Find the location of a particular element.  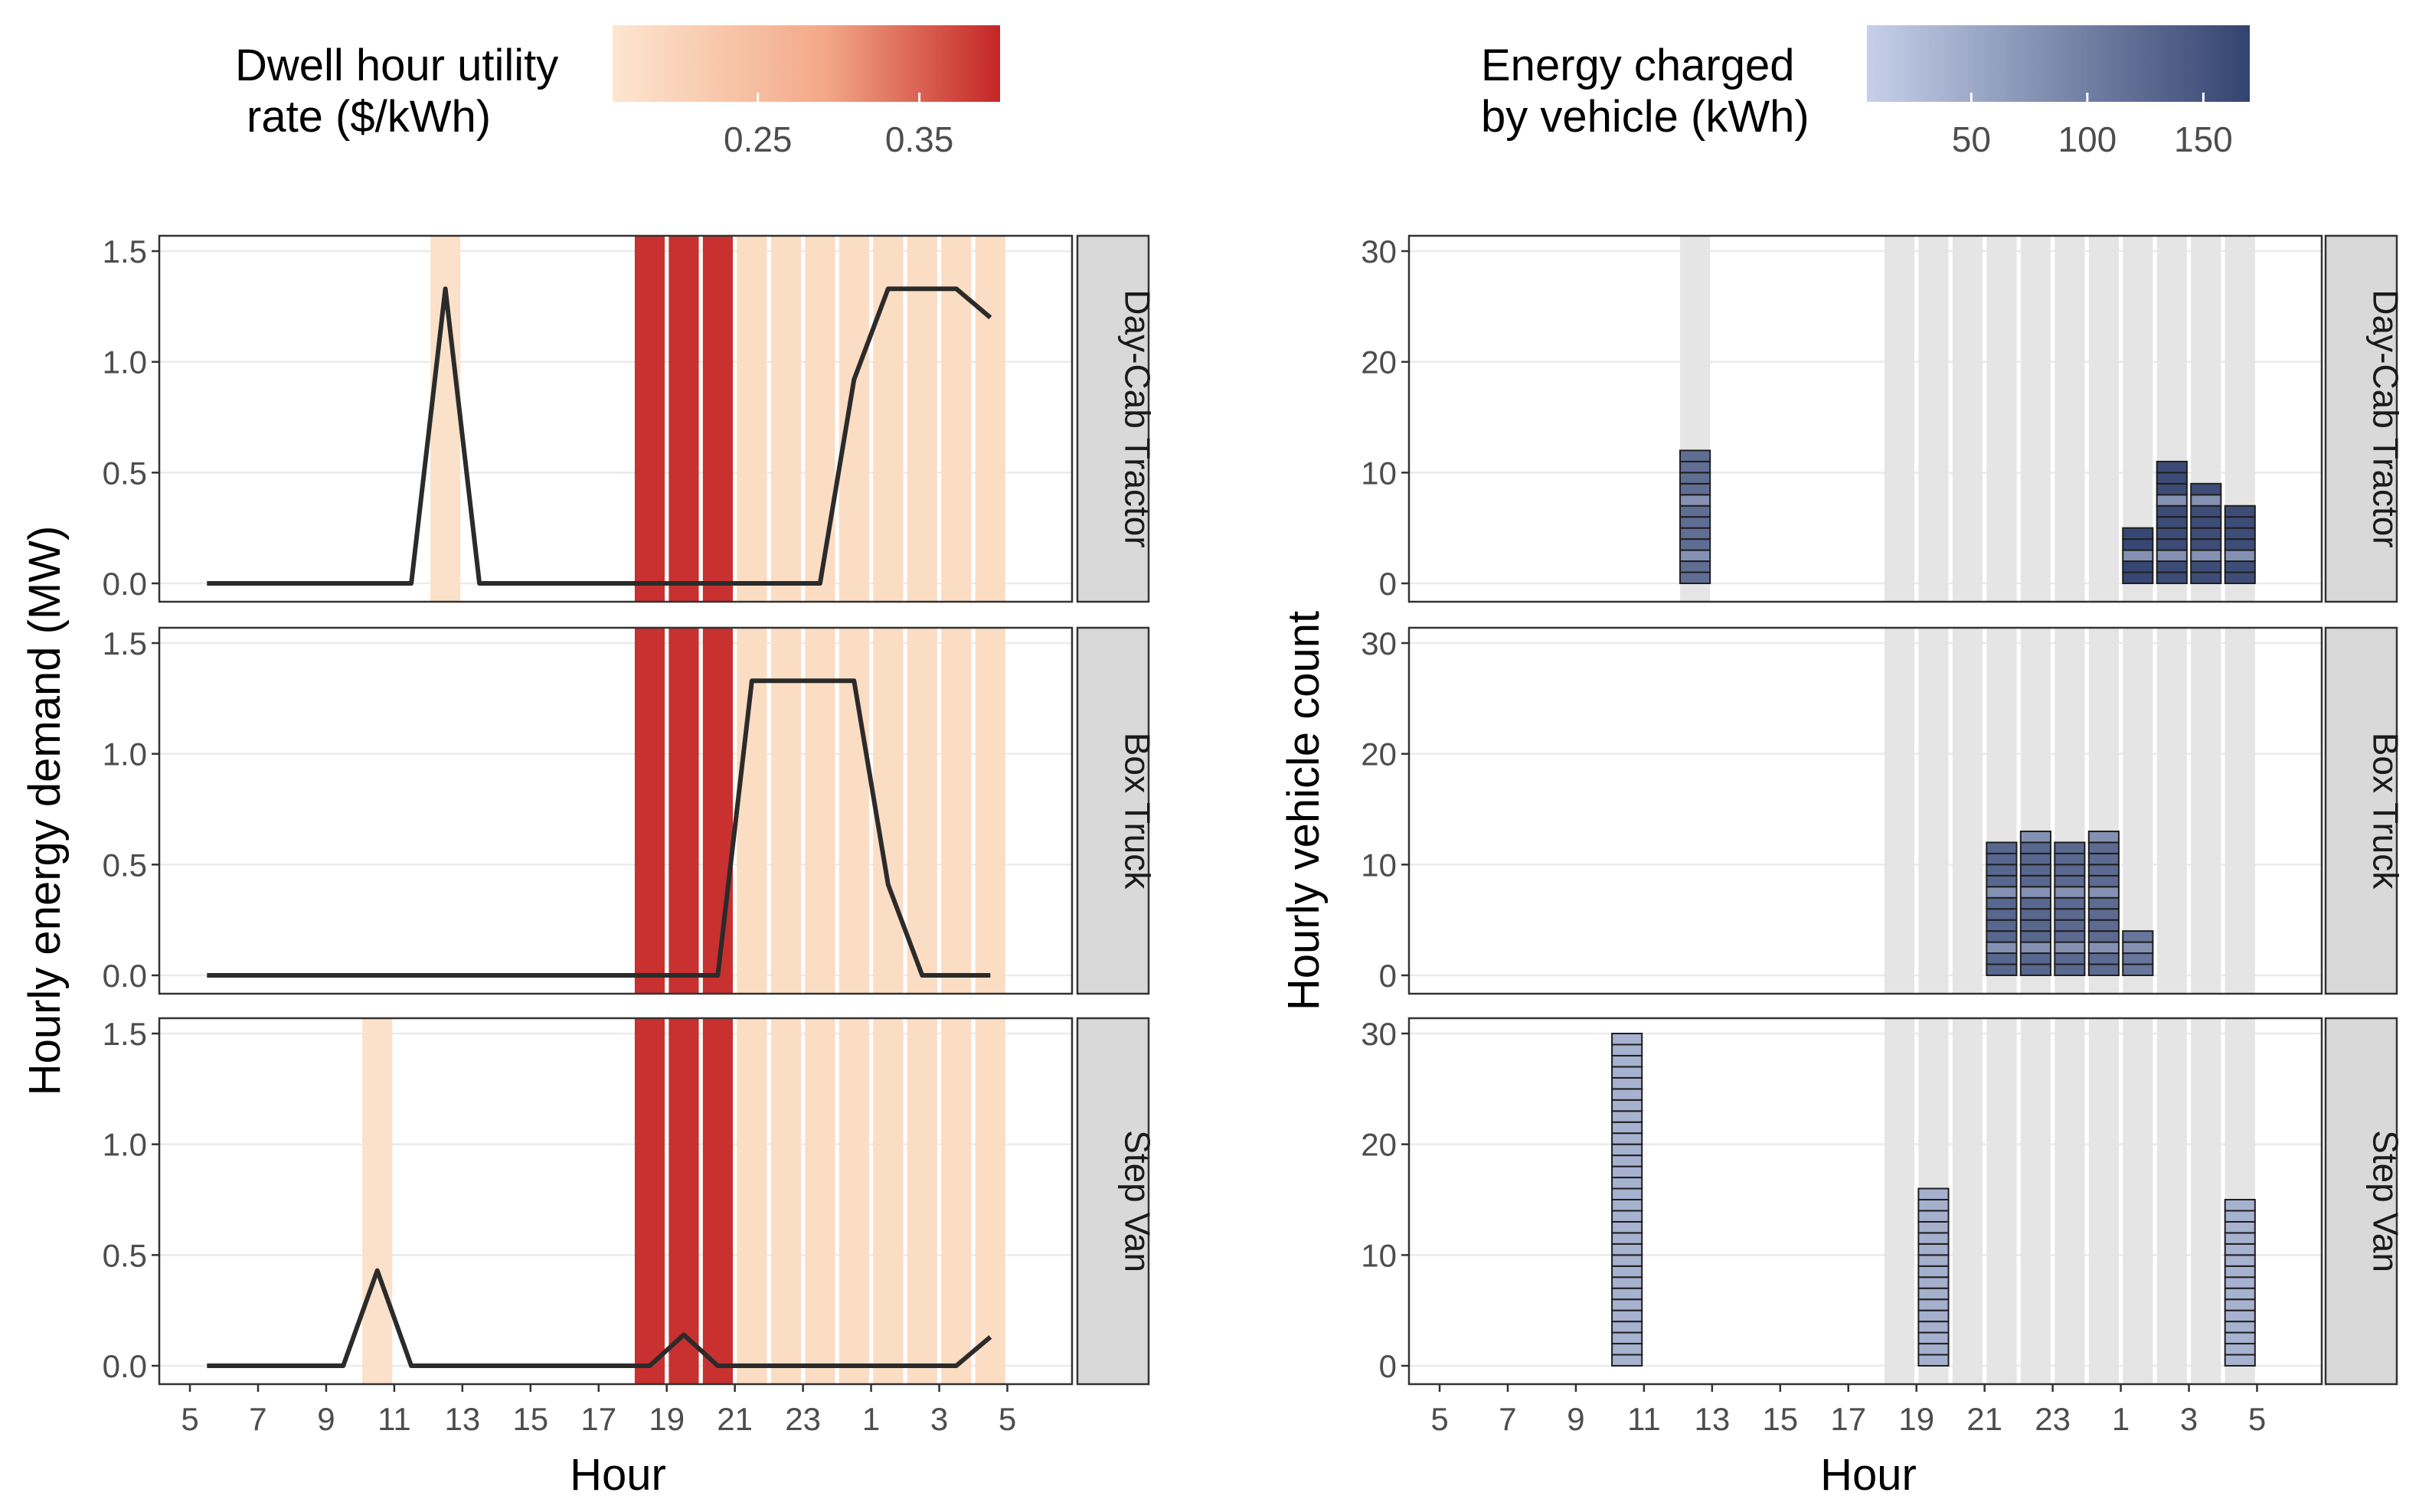

count-x-tick-label: 13 is located at coordinates (1712, 1419).